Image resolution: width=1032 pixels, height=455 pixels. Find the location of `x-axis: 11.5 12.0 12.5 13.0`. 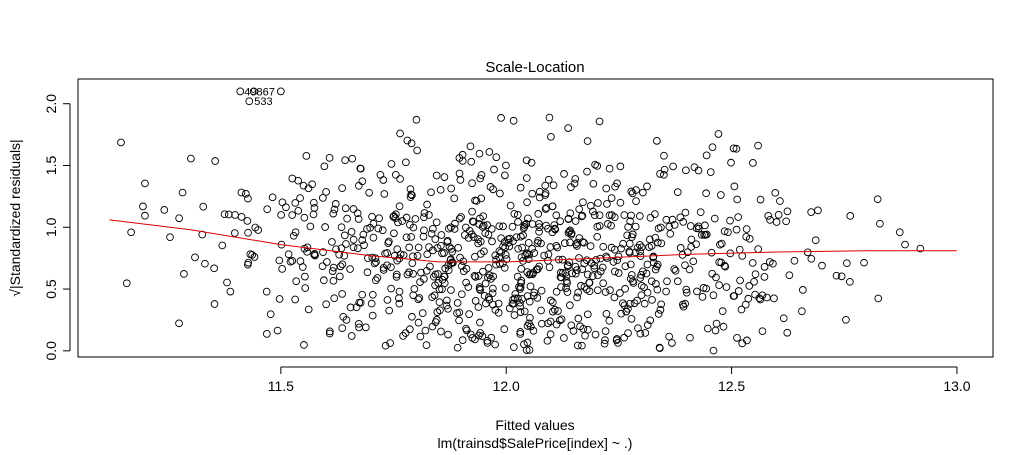

x-axis: 11.5 12.0 12.5 13.0 is located at coordinates (619, 380).